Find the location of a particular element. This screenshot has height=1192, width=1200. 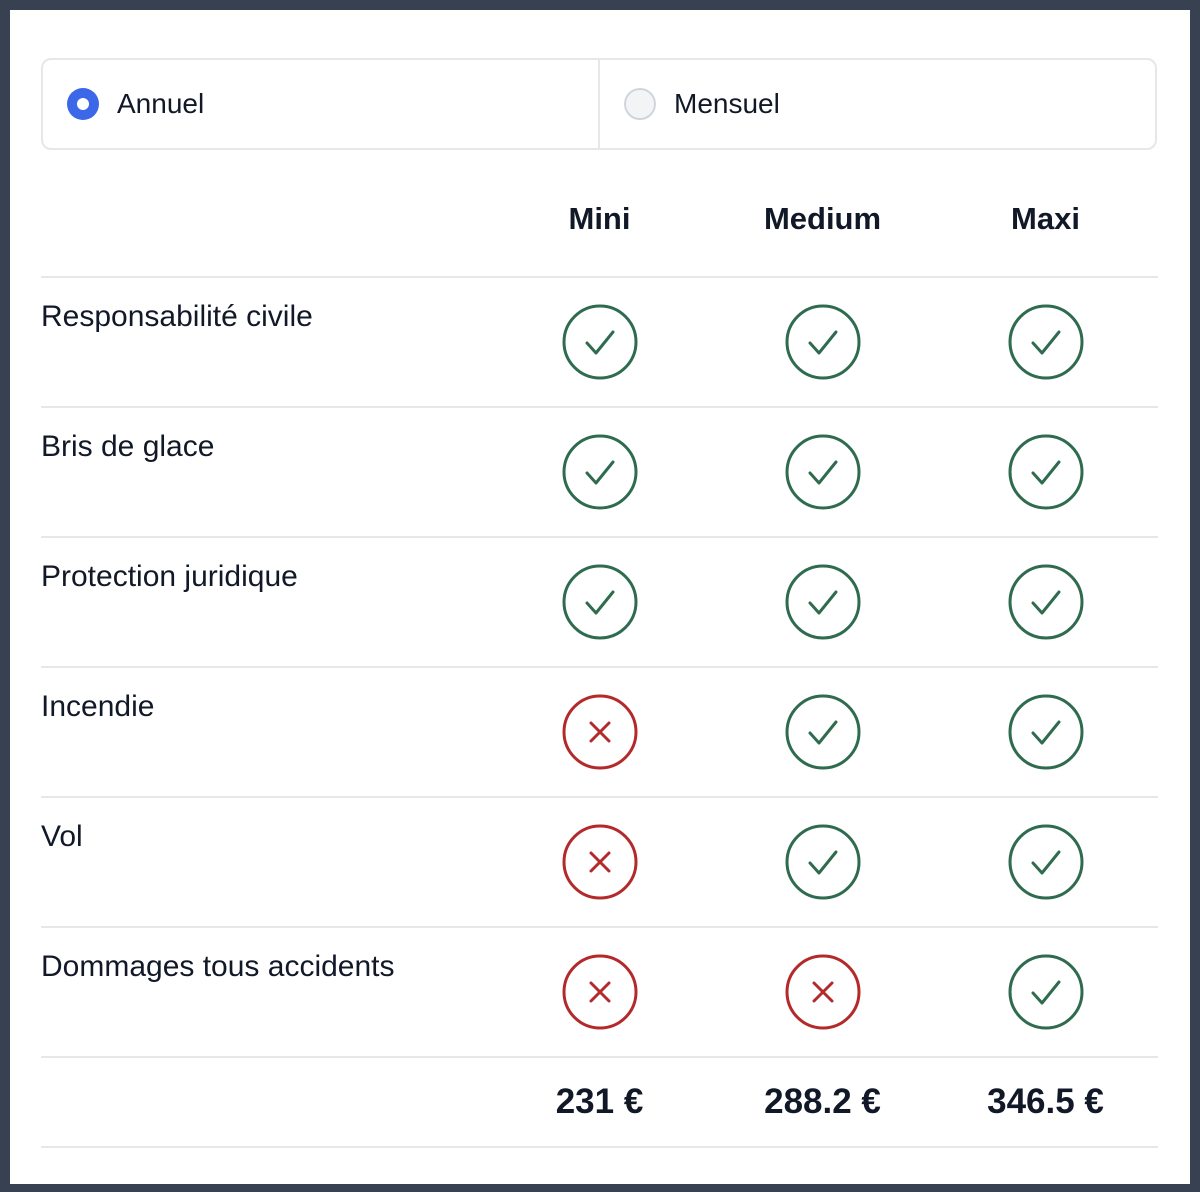

price-mini: 231 € is located at coordinates (599, 1101).